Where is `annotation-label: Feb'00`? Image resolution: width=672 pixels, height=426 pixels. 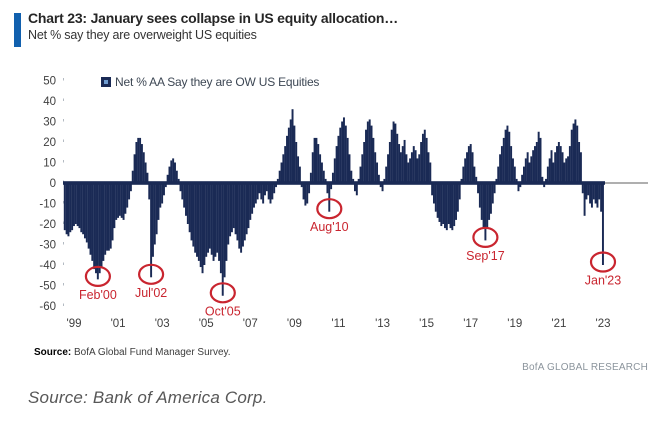 annotation-label: Feb'00 is located at coordinates (98, 295).